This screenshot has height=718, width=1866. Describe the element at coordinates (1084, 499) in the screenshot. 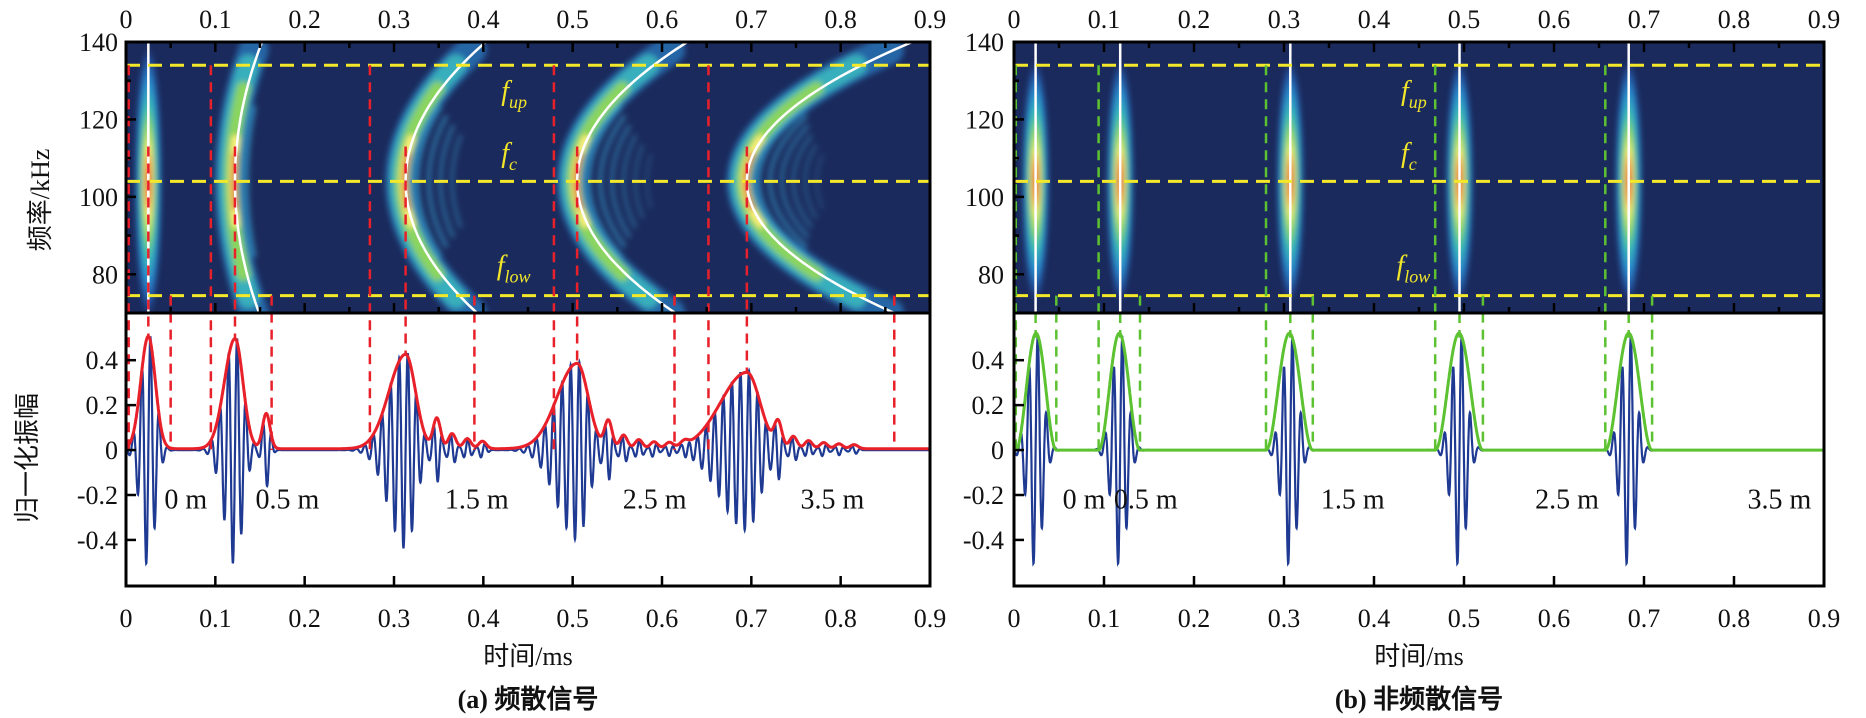

I see `distance-label: 0 m` at that location.